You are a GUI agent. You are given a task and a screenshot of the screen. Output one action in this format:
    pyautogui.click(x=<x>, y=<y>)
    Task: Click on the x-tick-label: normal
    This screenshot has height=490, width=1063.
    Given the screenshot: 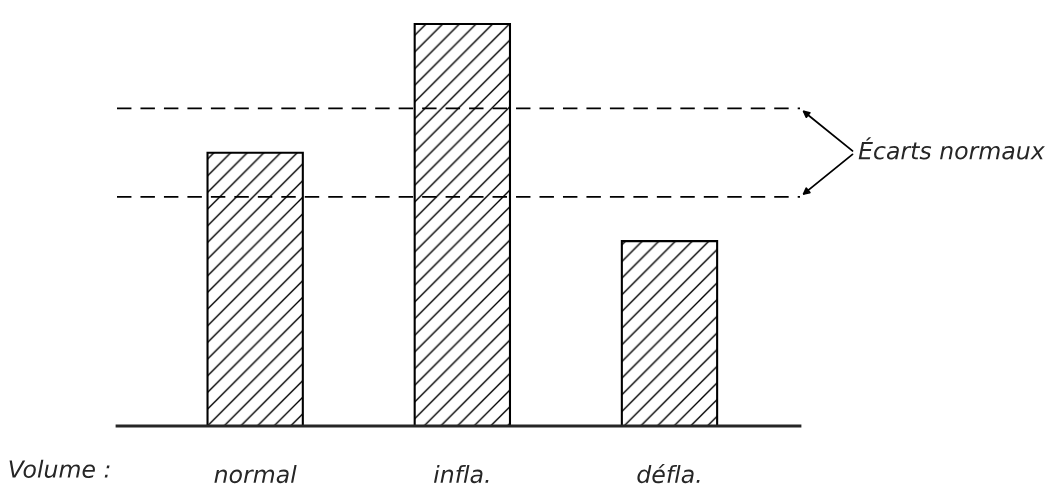 What is the action you would take?
    pyautogui.click(x=255, y=474)
    